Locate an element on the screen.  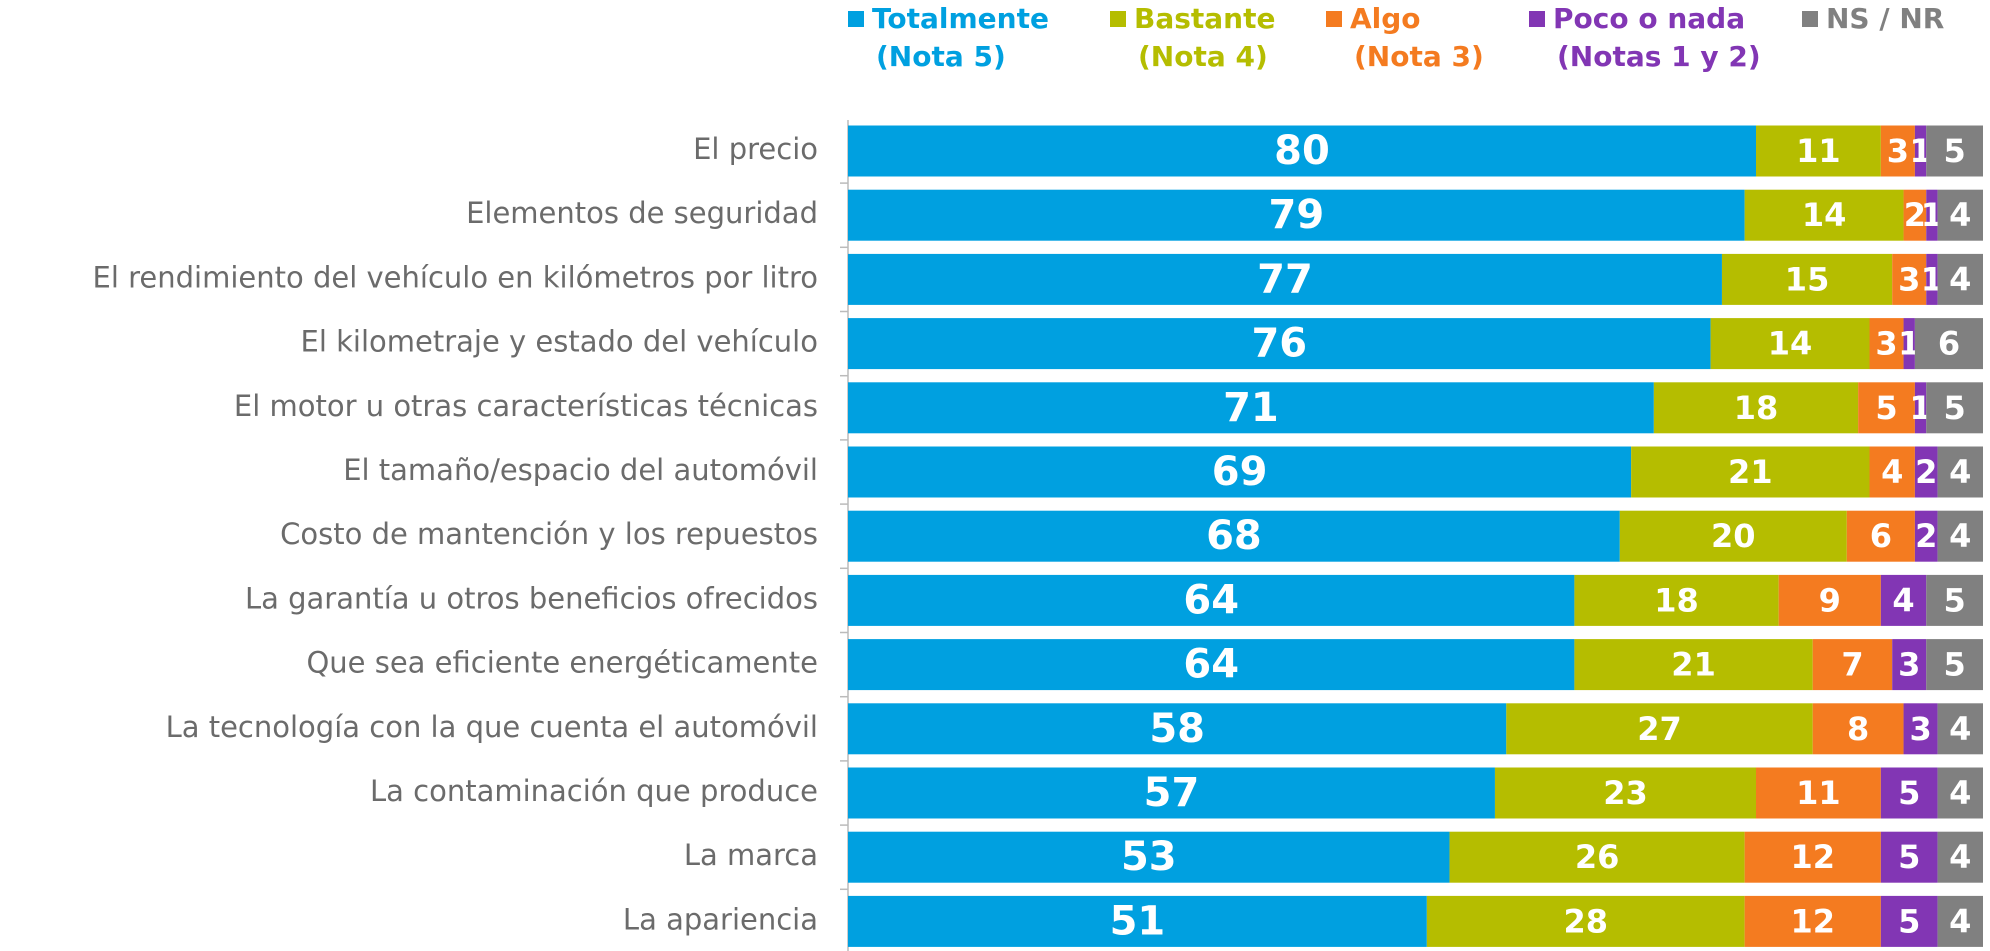
value-label: 26 is located at coordinates (1597, 857).